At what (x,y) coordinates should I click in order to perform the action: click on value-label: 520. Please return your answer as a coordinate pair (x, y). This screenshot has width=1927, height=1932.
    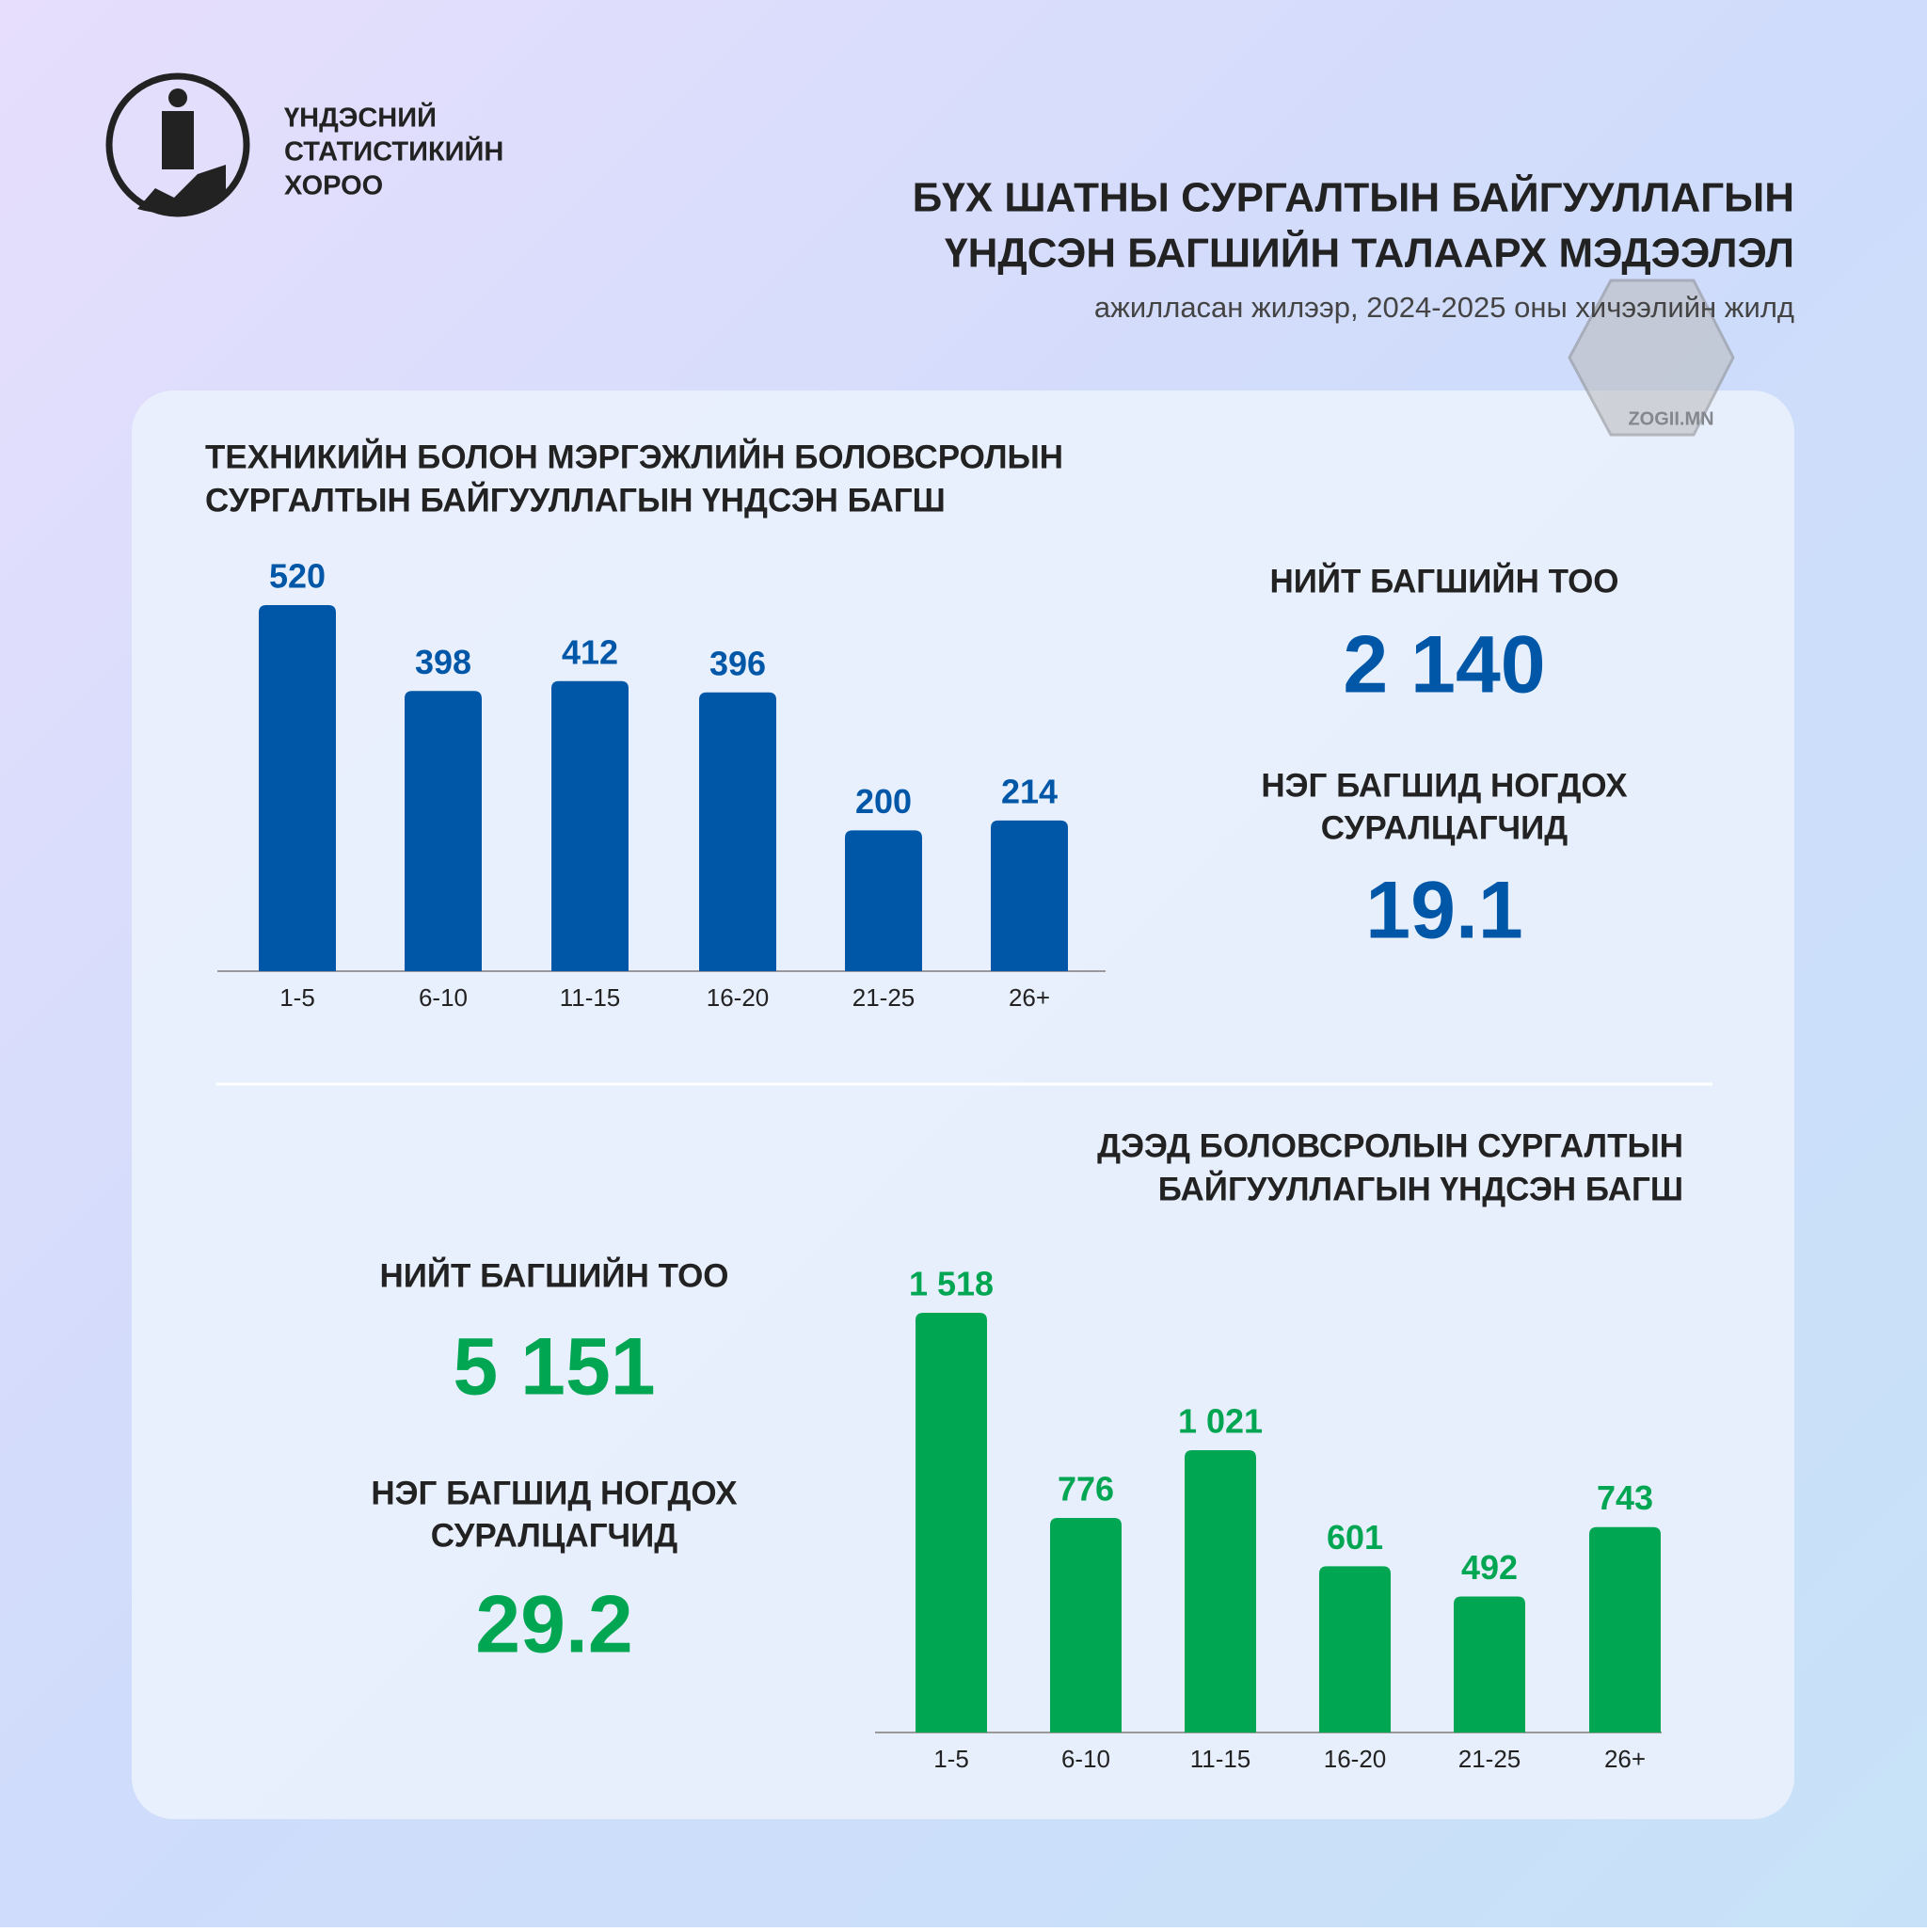
    Looking at the image, I should click on (297, 576).